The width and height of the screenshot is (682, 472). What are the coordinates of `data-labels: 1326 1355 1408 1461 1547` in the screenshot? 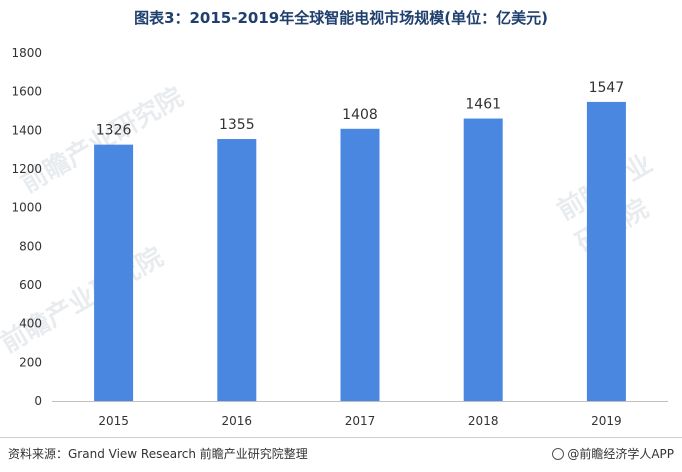 It's located at (360, 109).